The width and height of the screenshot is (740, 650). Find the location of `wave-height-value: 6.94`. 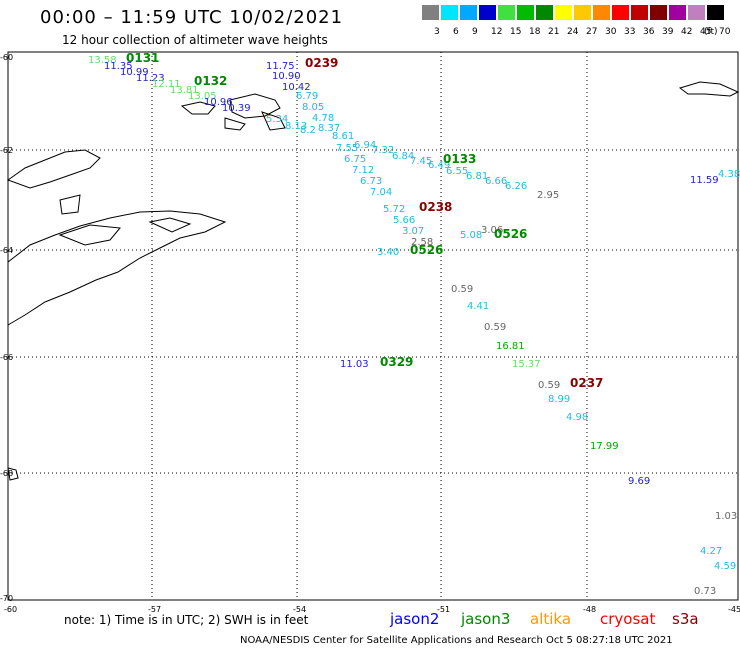

wave-height-value: 6.94 is located at coordinates (365, 145).